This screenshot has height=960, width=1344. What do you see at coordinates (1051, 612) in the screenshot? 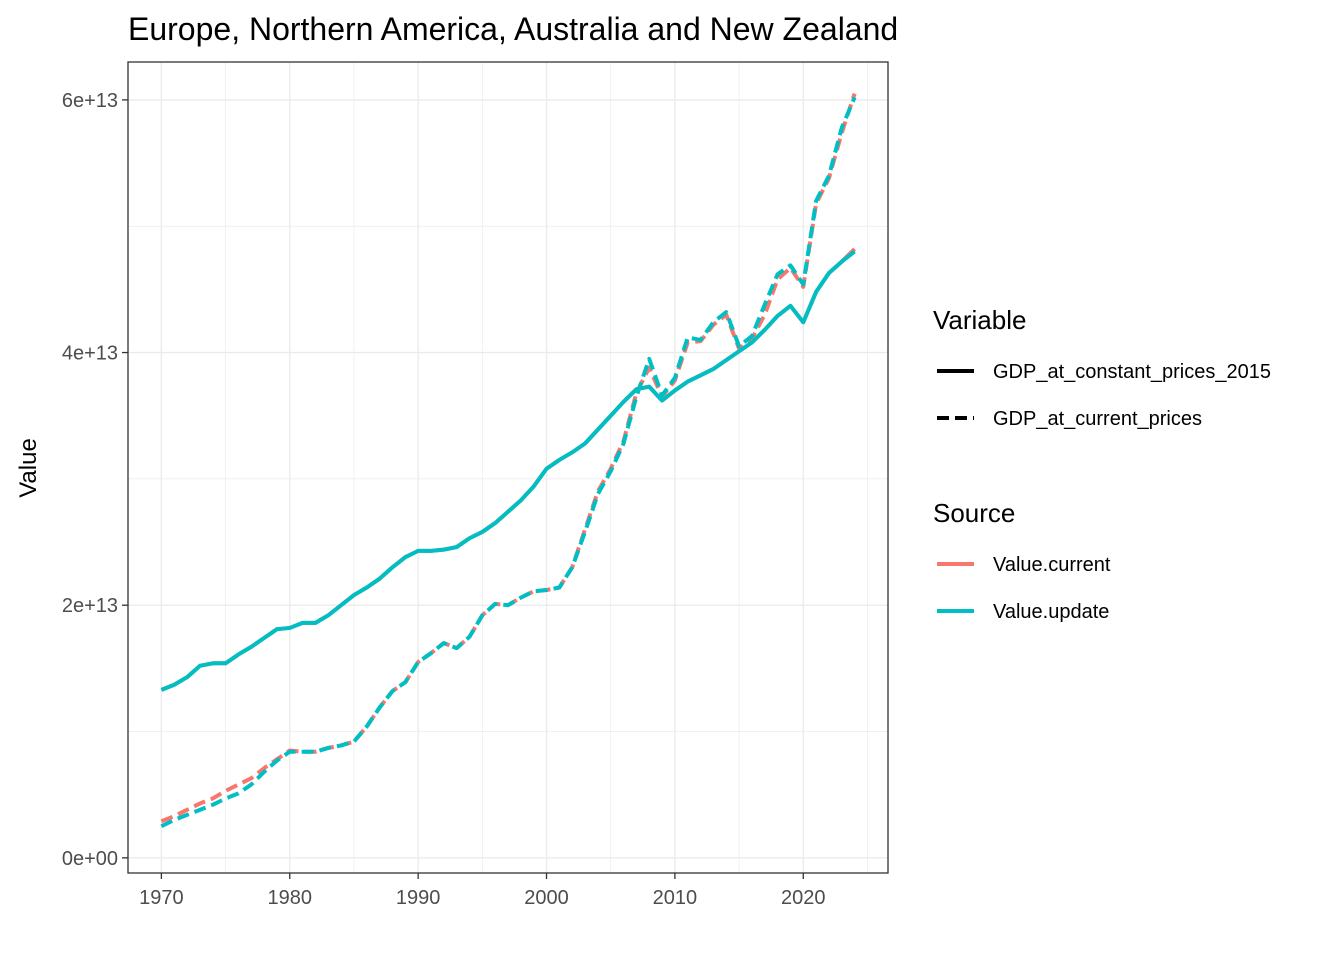
I see `legend-source-label: Value.update` at bounding box center [1051, 612].